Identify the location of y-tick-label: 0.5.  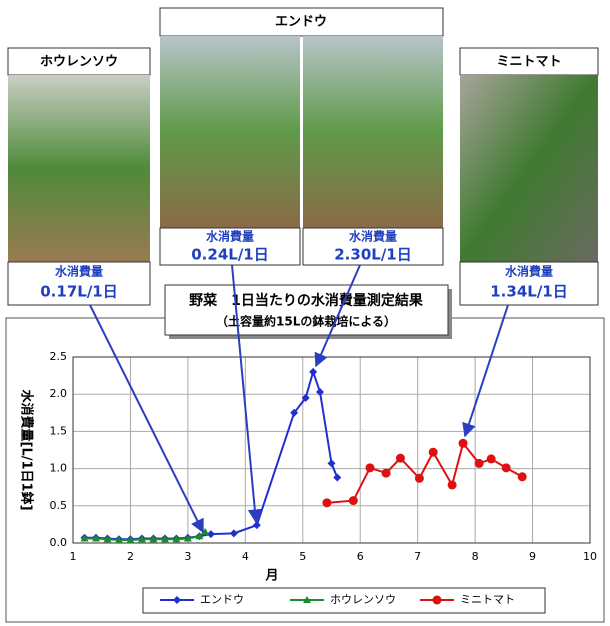
(59, 505).